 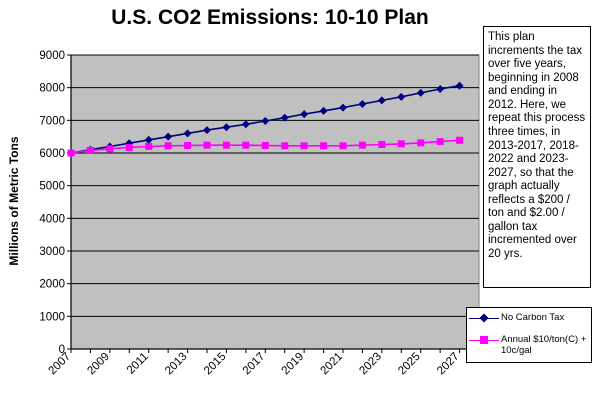 What do you see at coordinates (52, 285) in the screenshot?
I see `y-tick-label: 2000` at bounding box center [52, 285].